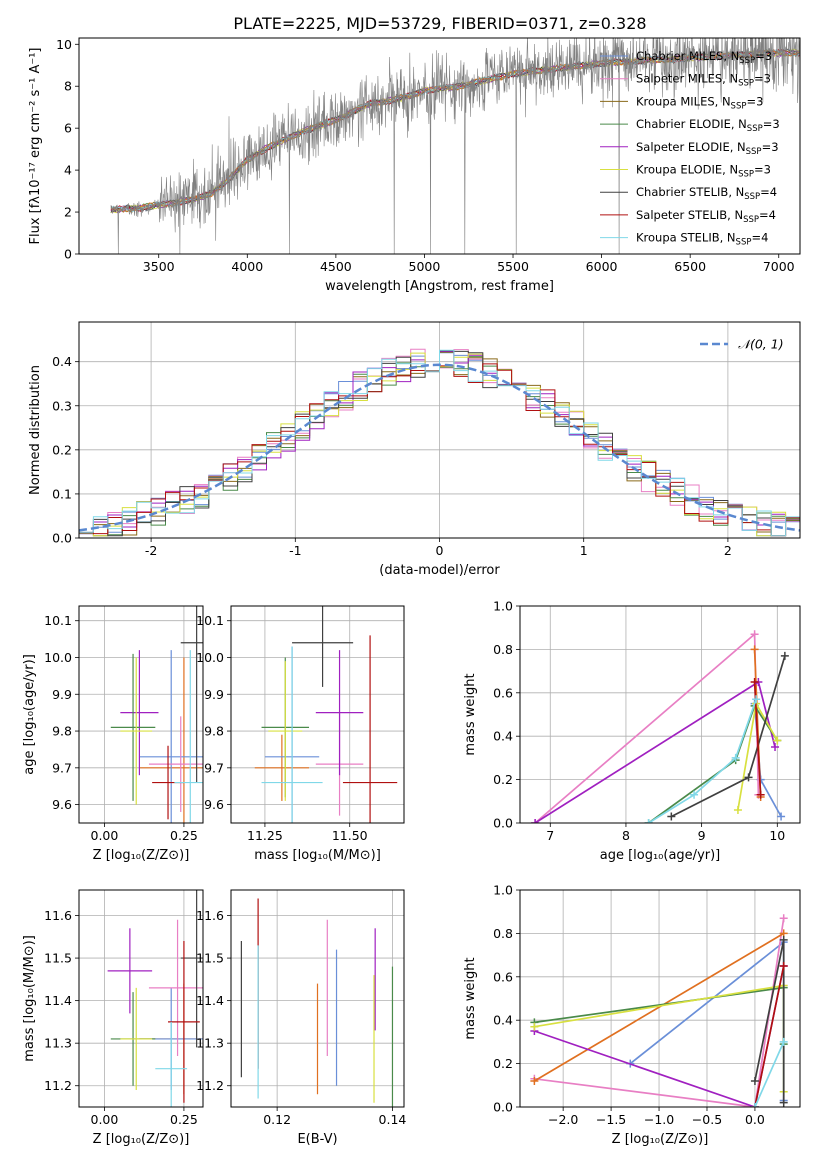 The width and height of the screenshot is (819, 1170). What do you see at coordinates (728, 550) in the screenshot?
I see `x-tick-label: 2` at bounding box center [728, 550].